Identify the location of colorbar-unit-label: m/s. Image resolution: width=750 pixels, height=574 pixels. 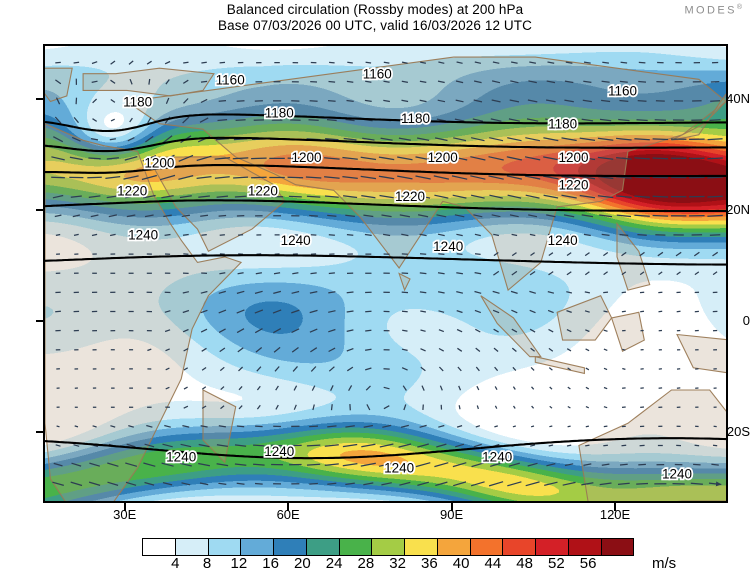
(664, 563).